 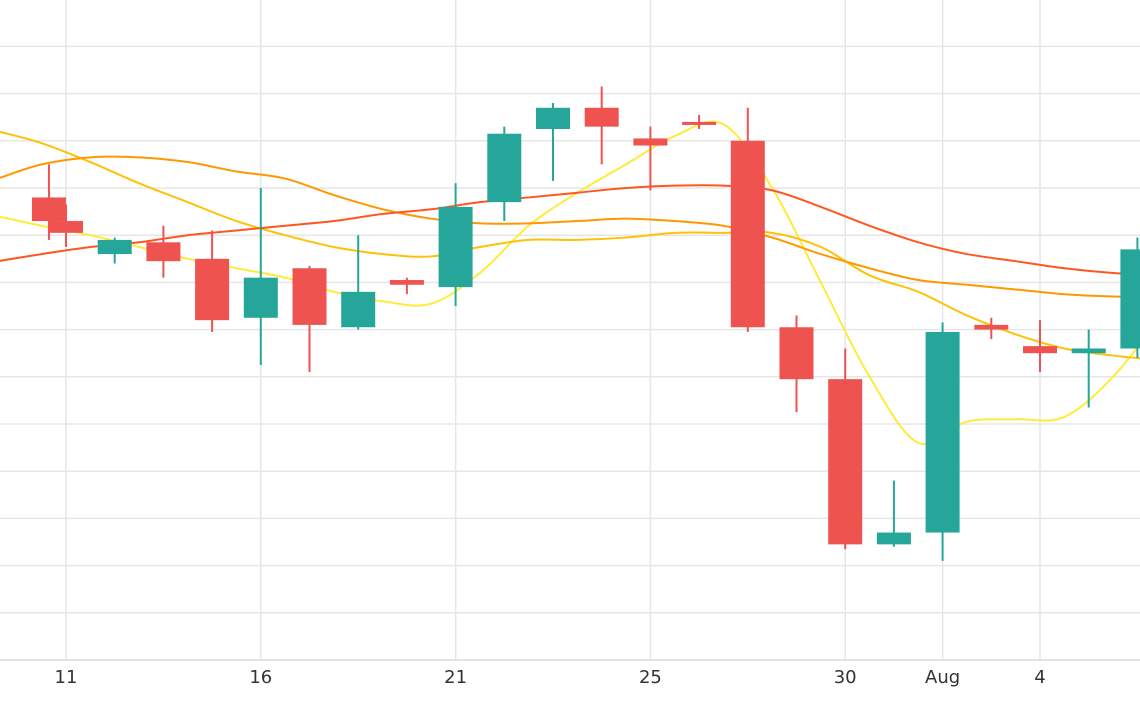 What do you see at coordinates (66, 677) in the screenshot?
I see `x-tick-label: 11` at bounding box center [66, 677].